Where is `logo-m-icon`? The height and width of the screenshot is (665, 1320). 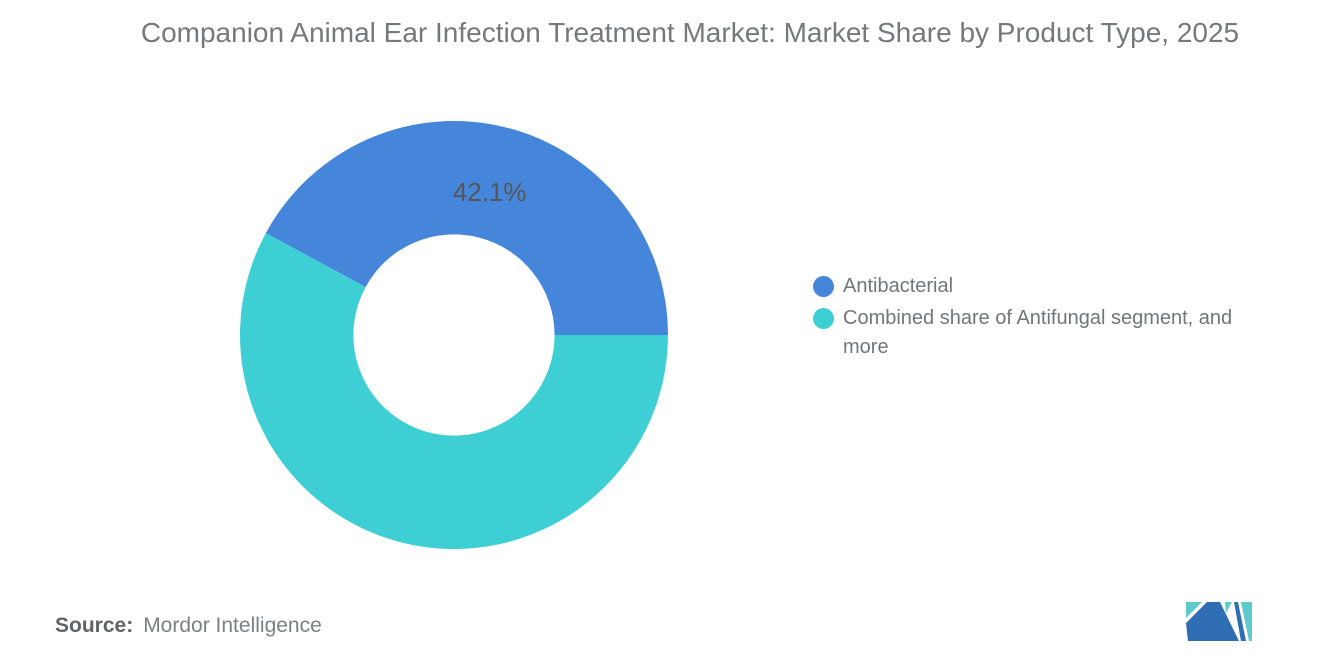 logo-m-icon is located at coordinates (1219, 621).